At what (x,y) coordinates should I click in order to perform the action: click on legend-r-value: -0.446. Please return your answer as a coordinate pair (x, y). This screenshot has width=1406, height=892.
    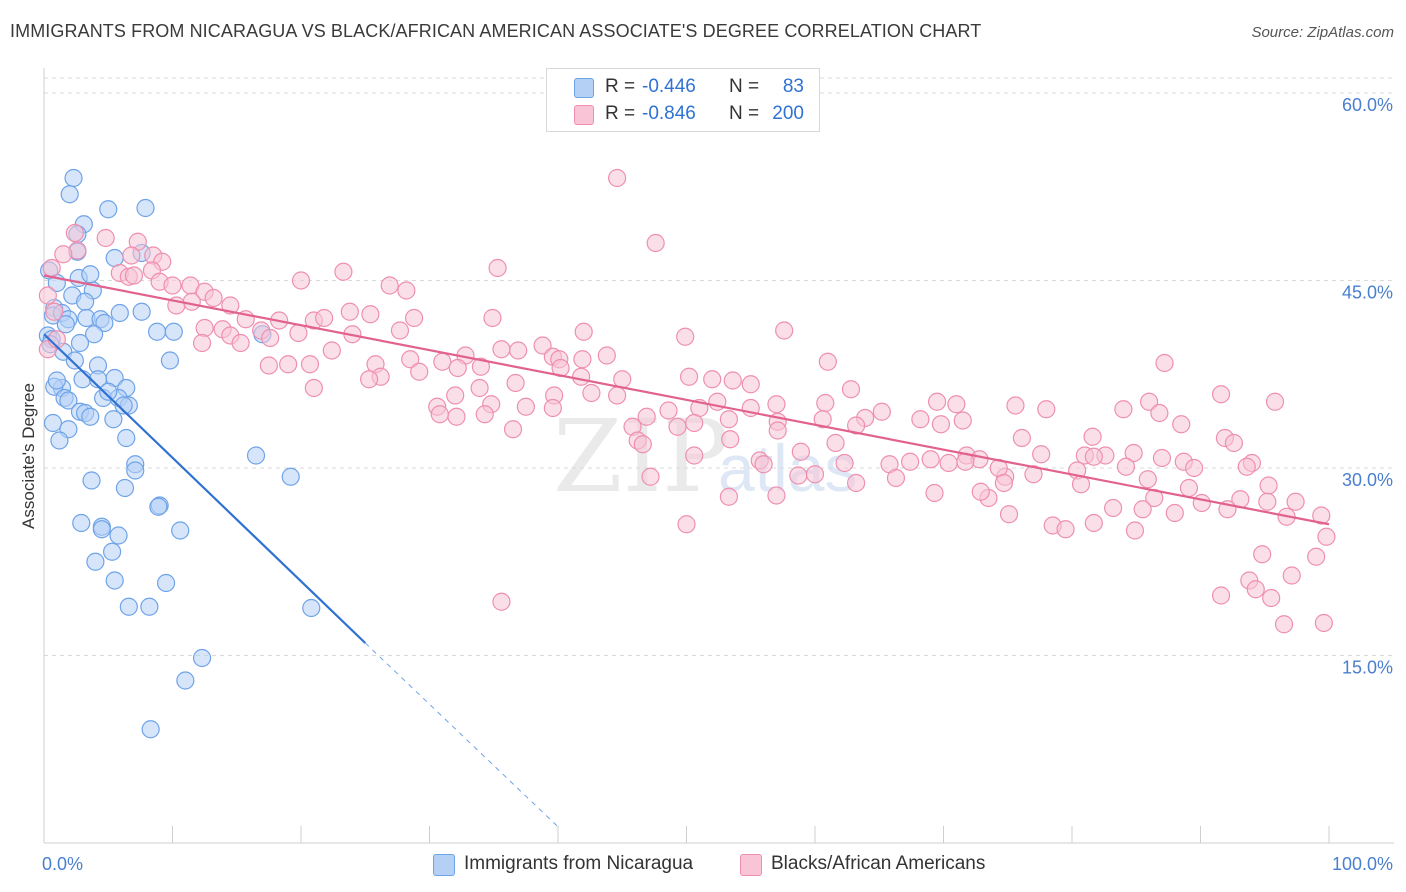
    Looking at the image, I should click on (669, 86).